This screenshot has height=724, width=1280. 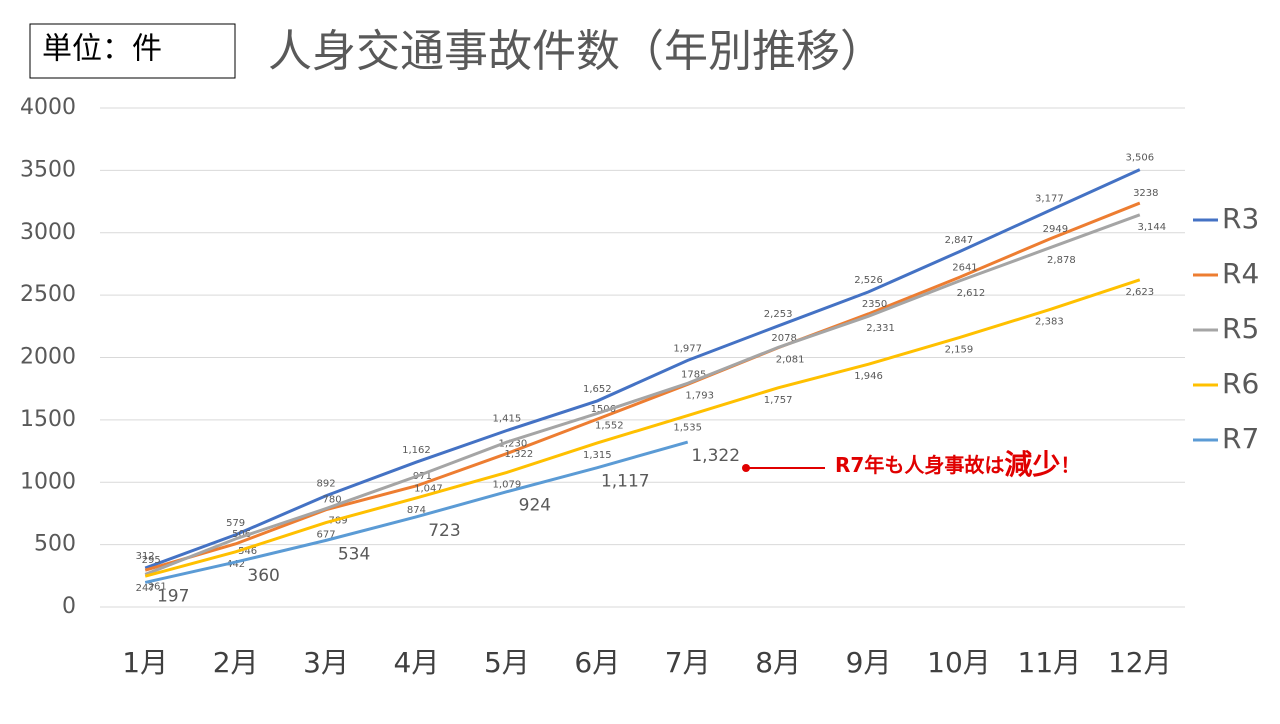 I want to click on data-label: 2,383, so click(x=1049, y=322).